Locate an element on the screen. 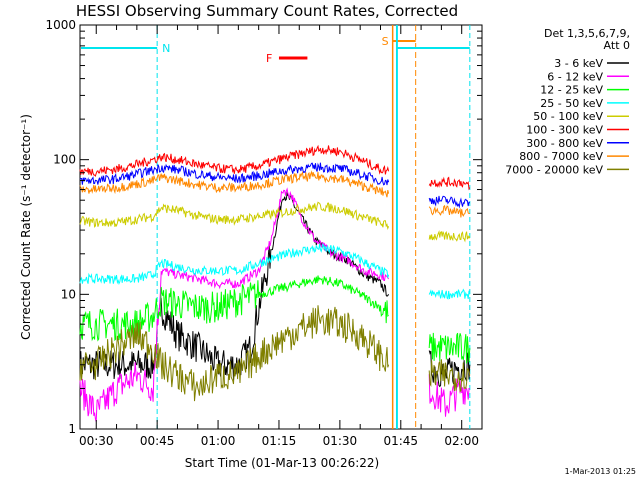 This screenshot has width=640, height=480. legend-label: 100 - 300 keV is located at coordinates (564, 130).